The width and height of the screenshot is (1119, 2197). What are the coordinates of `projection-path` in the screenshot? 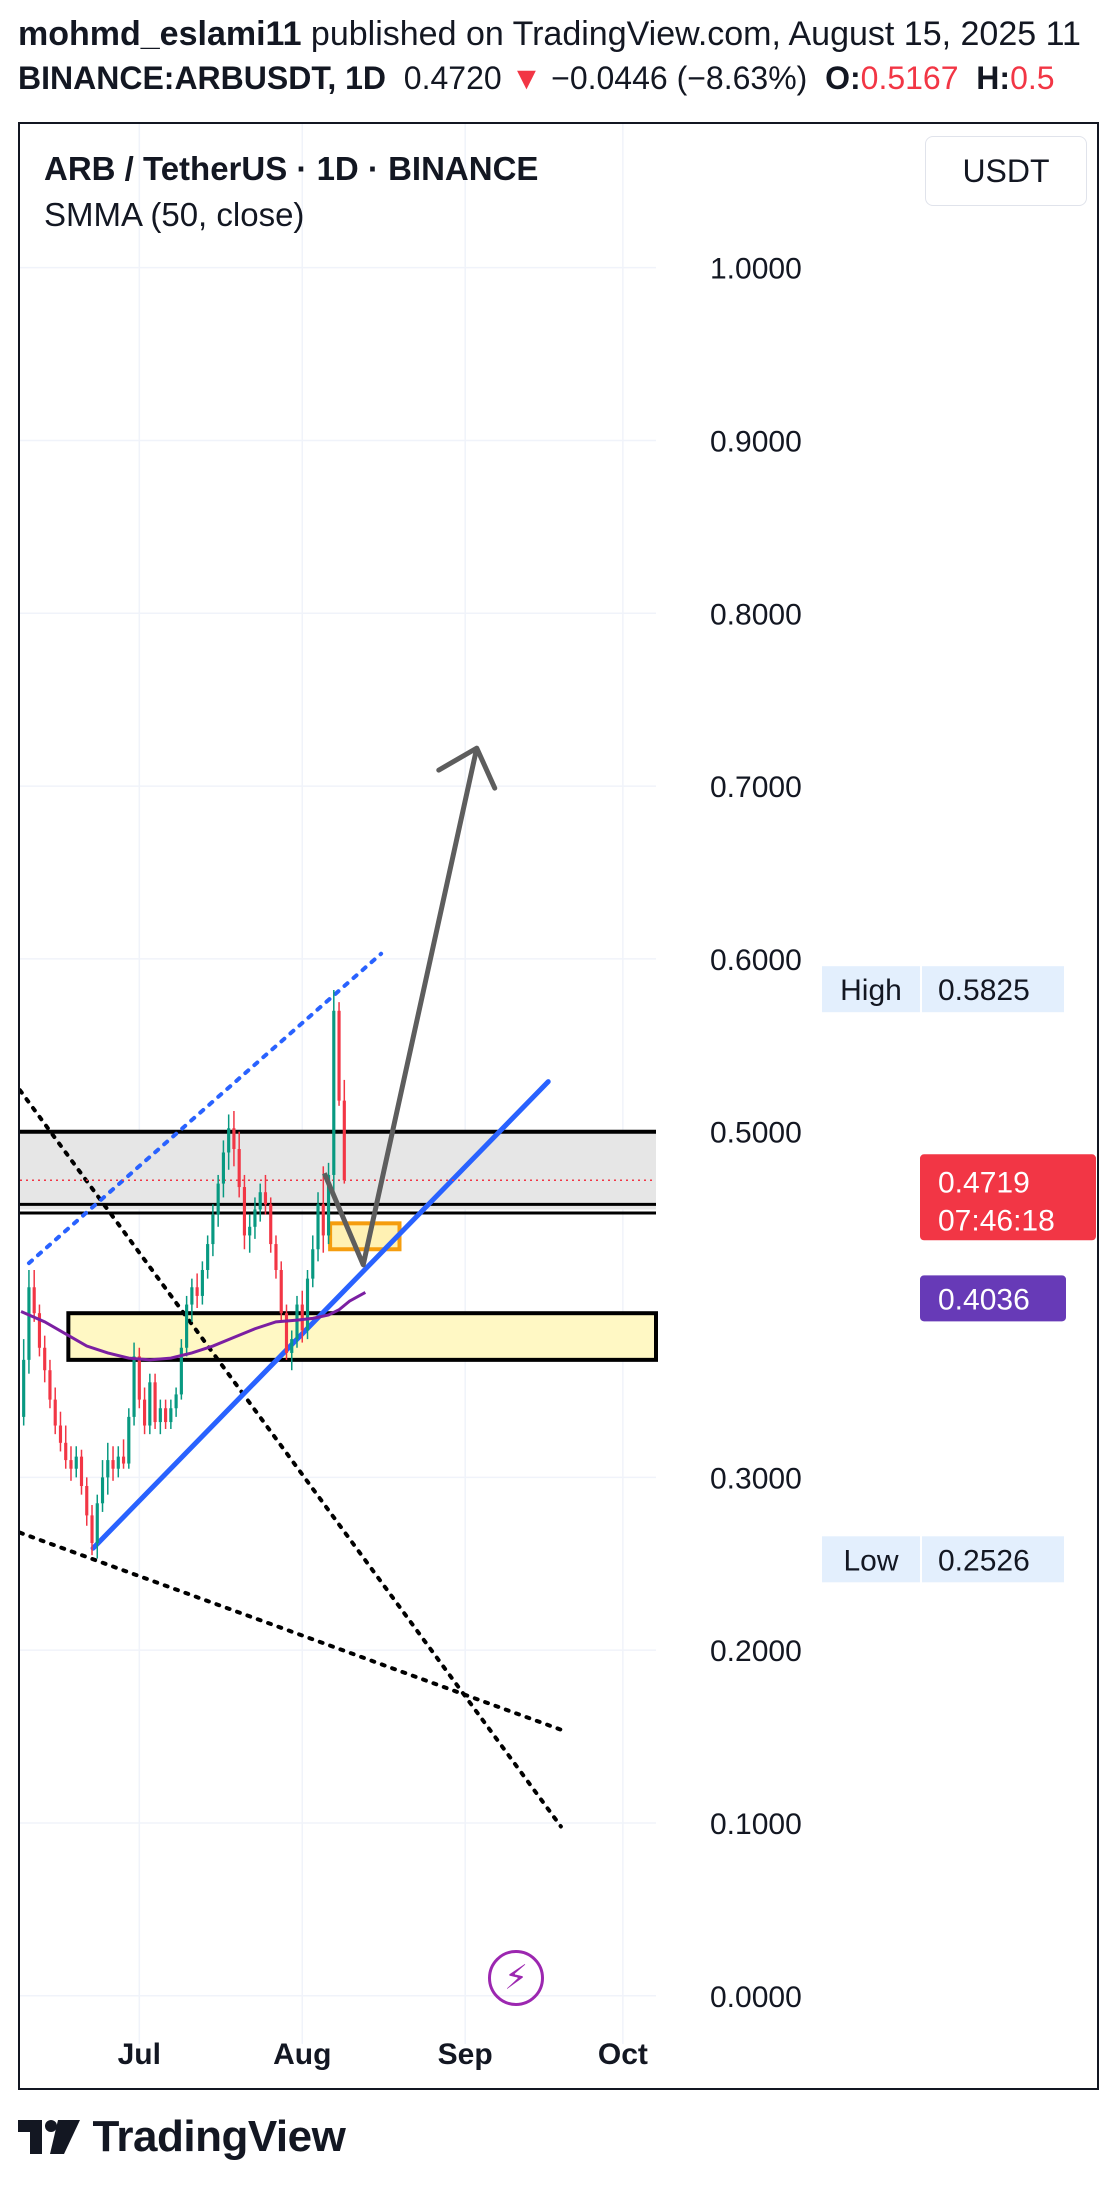 It's located at (401, 1007).